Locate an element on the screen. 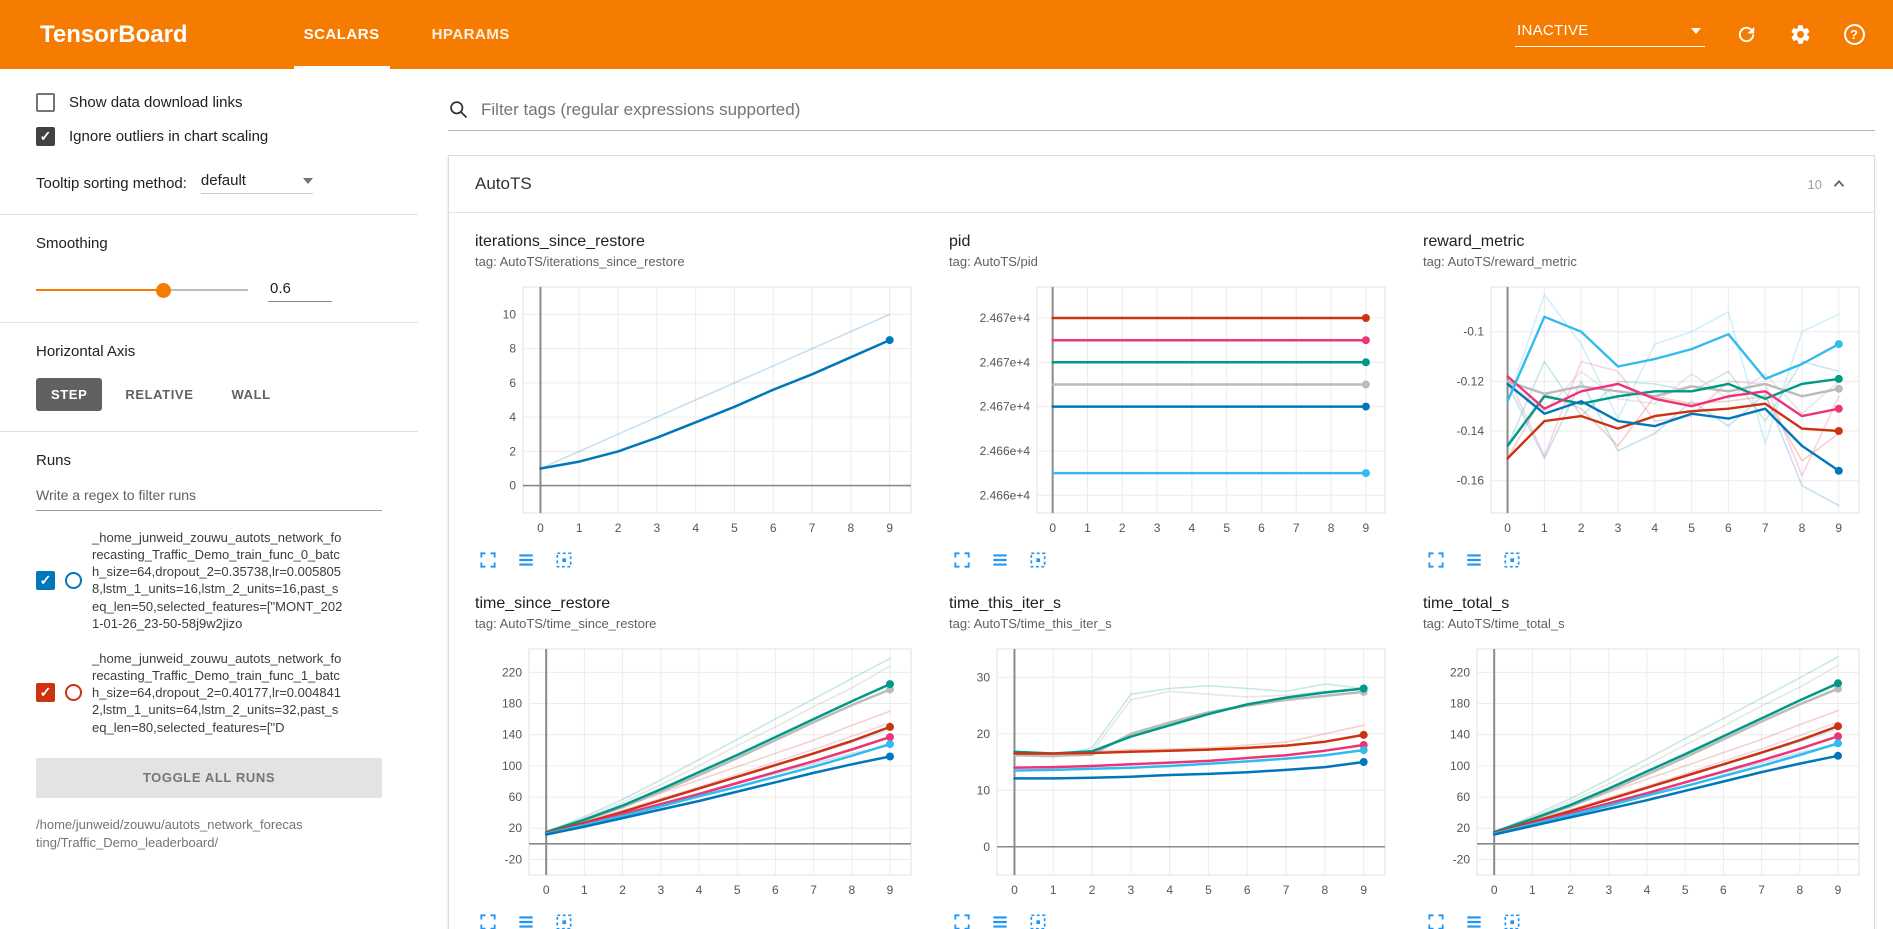  chart-subtitle: tag: AutoTS/iterations_since_restore is located at coordinates (580, 261).